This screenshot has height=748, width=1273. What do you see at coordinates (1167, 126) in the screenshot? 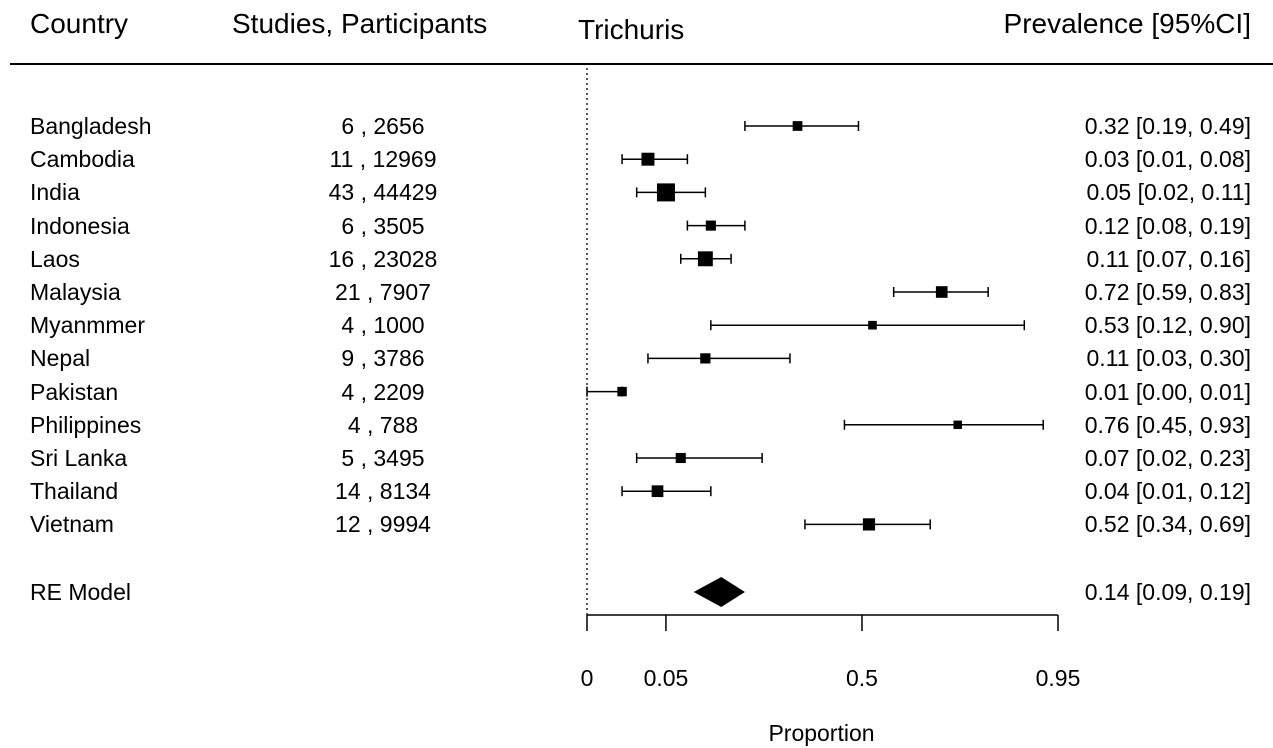
I see `row-prevalence: 0.32 [0.19, 0.49]` at bounding box center [1167, 126].